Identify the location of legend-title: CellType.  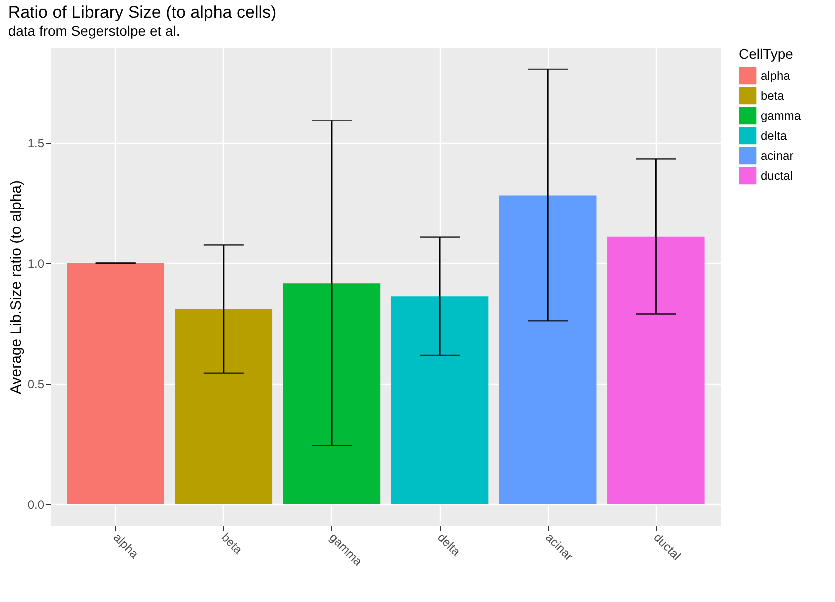
(766, 54).